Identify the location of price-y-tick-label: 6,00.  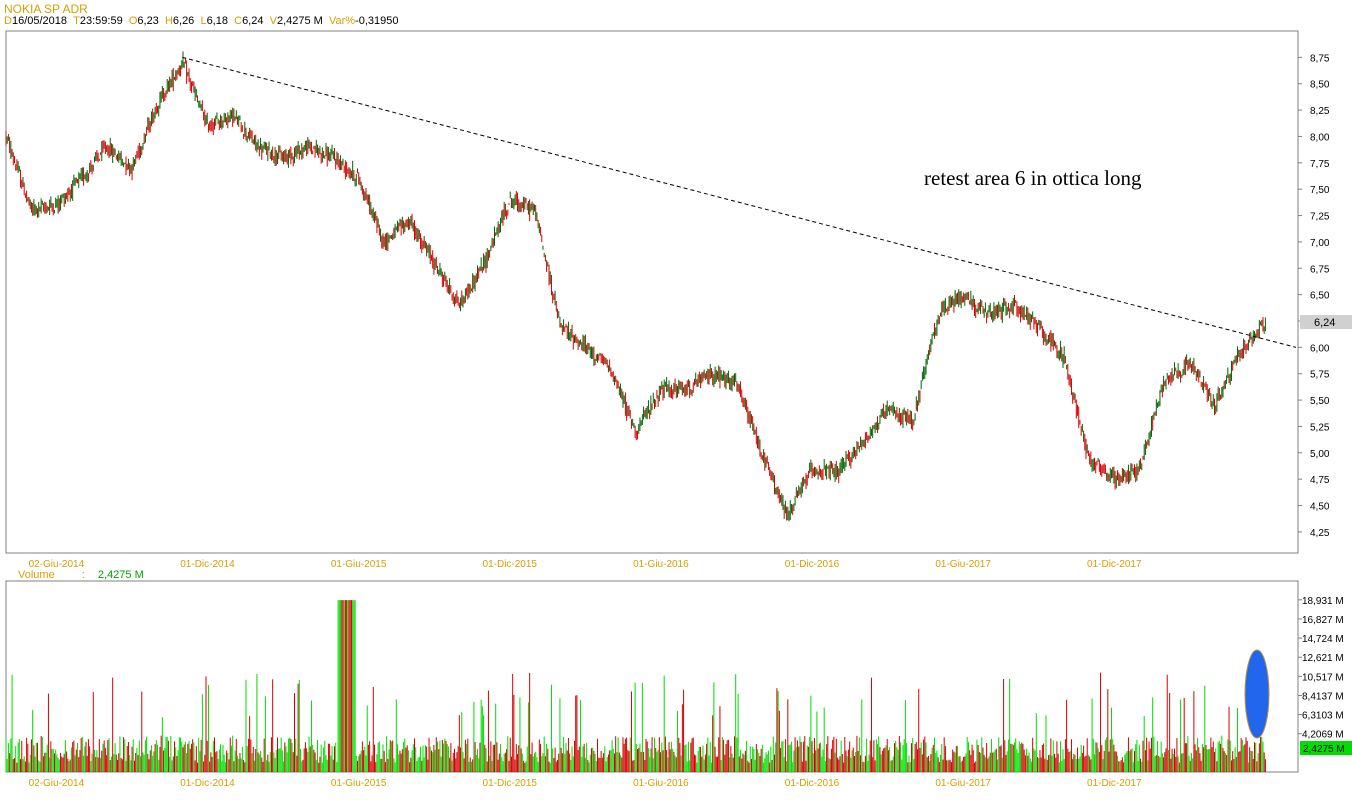
(1320, 348).